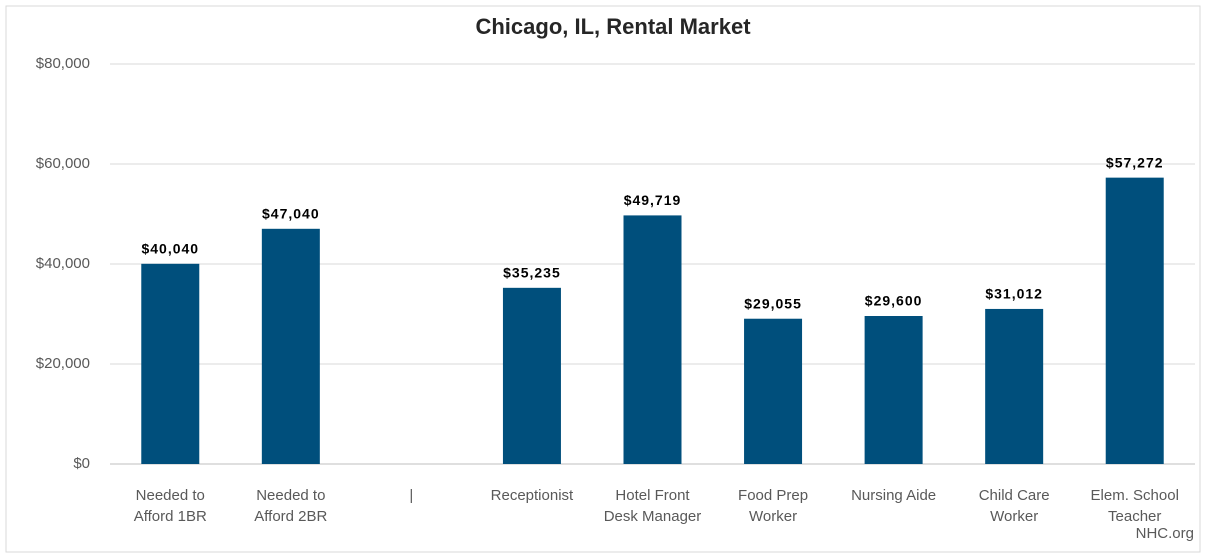 The height and width of the screenshot is (557, 1206). I want to click on x-tick-label: Hotel Front, so click(652, 495).